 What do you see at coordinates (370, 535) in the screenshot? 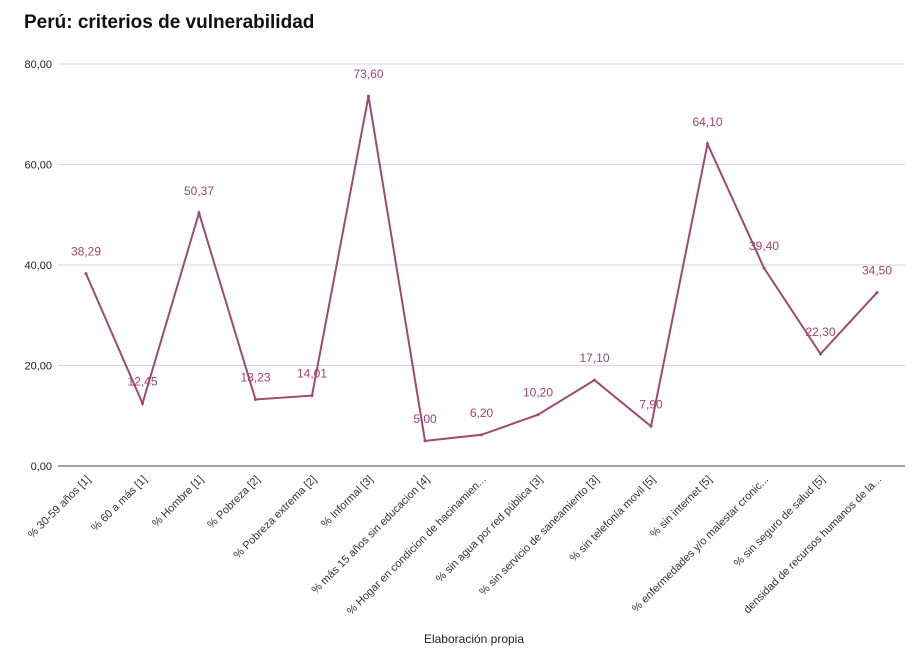
I see `x-tick-label: % más 15 años sin educacion [4]` at bounding box center [370, 535].